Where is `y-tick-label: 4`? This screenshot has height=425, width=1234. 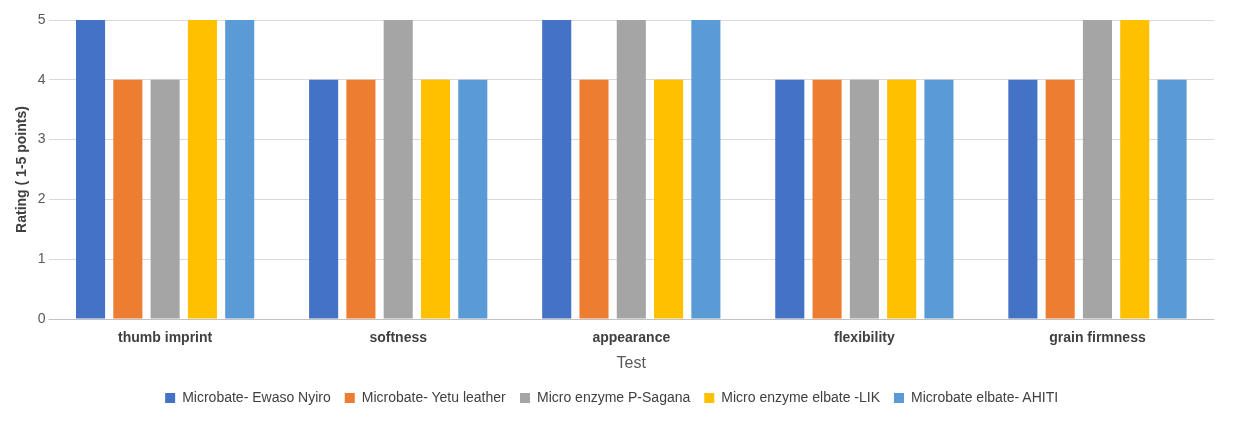
y-tick-label: 4 is located at coordinates (41, 78).